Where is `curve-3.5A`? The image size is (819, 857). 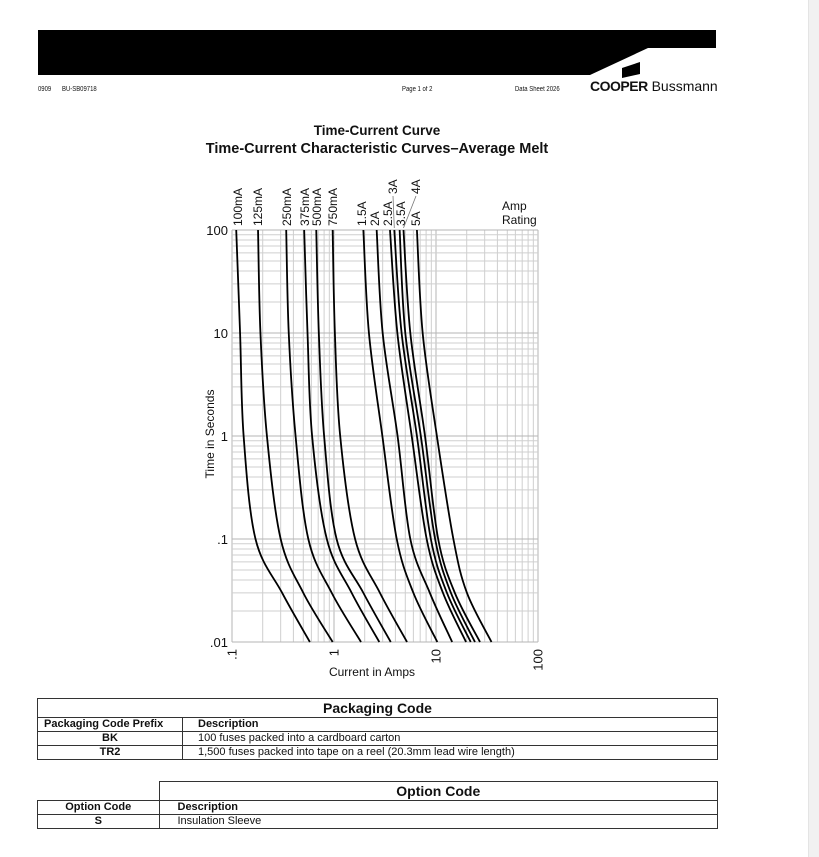 curve-3.5A is located at coordinates (437, 436).